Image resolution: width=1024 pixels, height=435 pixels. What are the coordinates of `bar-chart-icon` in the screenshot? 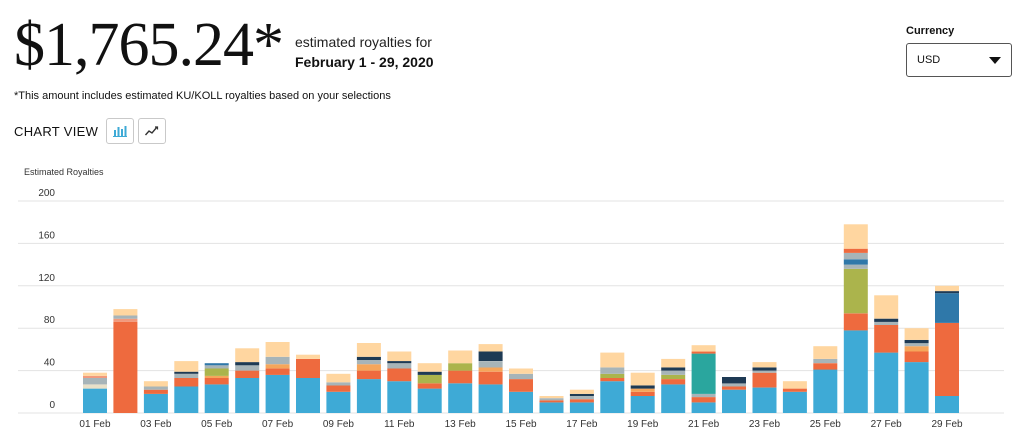 It's located at (120, 131).